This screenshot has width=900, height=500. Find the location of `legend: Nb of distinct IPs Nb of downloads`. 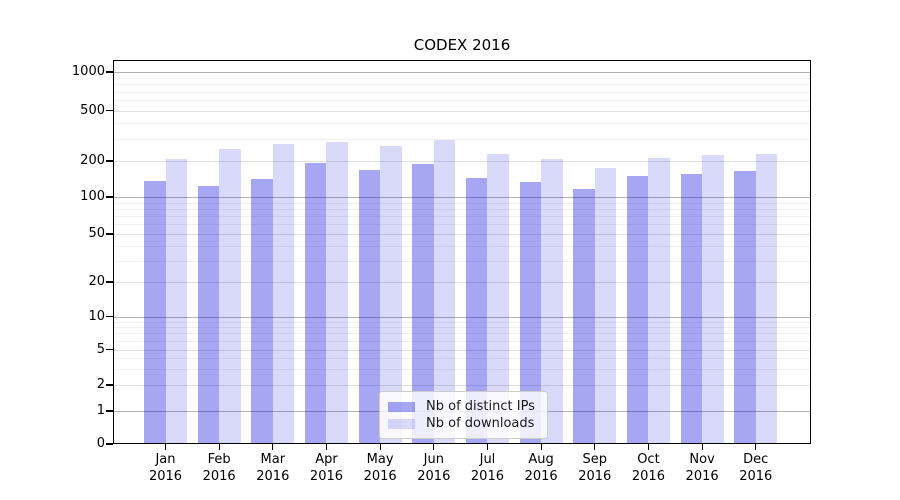

legend: Nb of distinct IPs Nb of downloads is located at coordinates (463, 415).